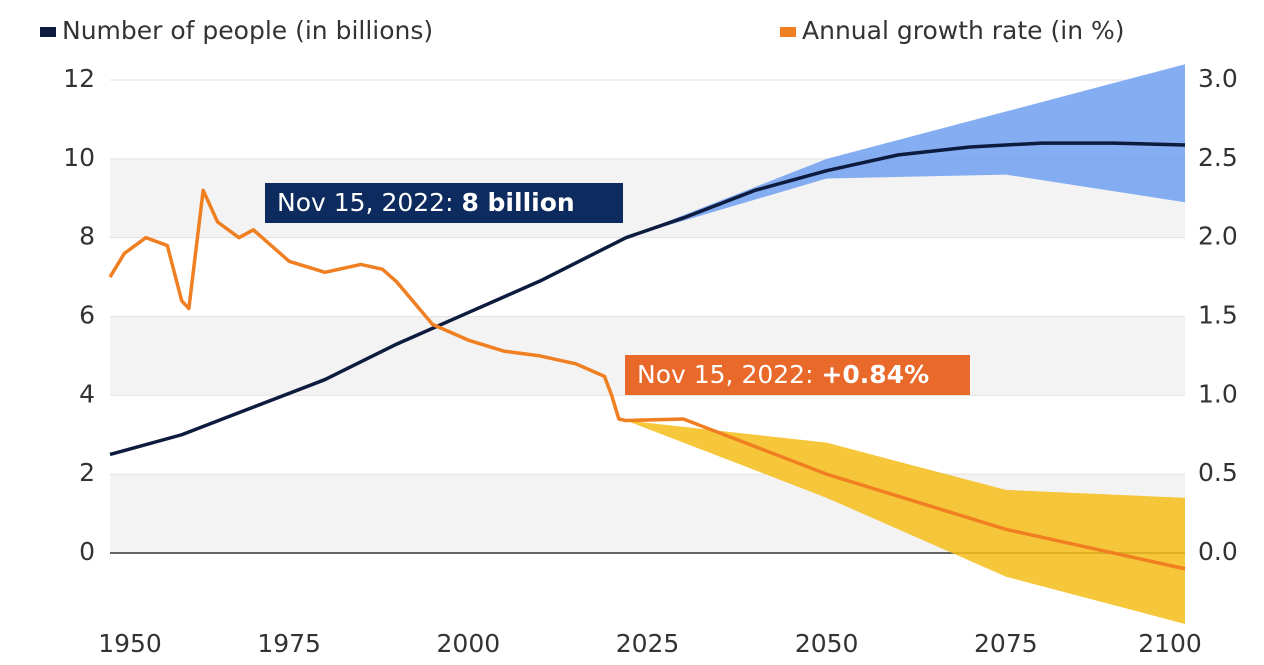 The width and height of the screenshot is (1264, 665). I want to click on x-tick-label: 1950, so click(130, 643).